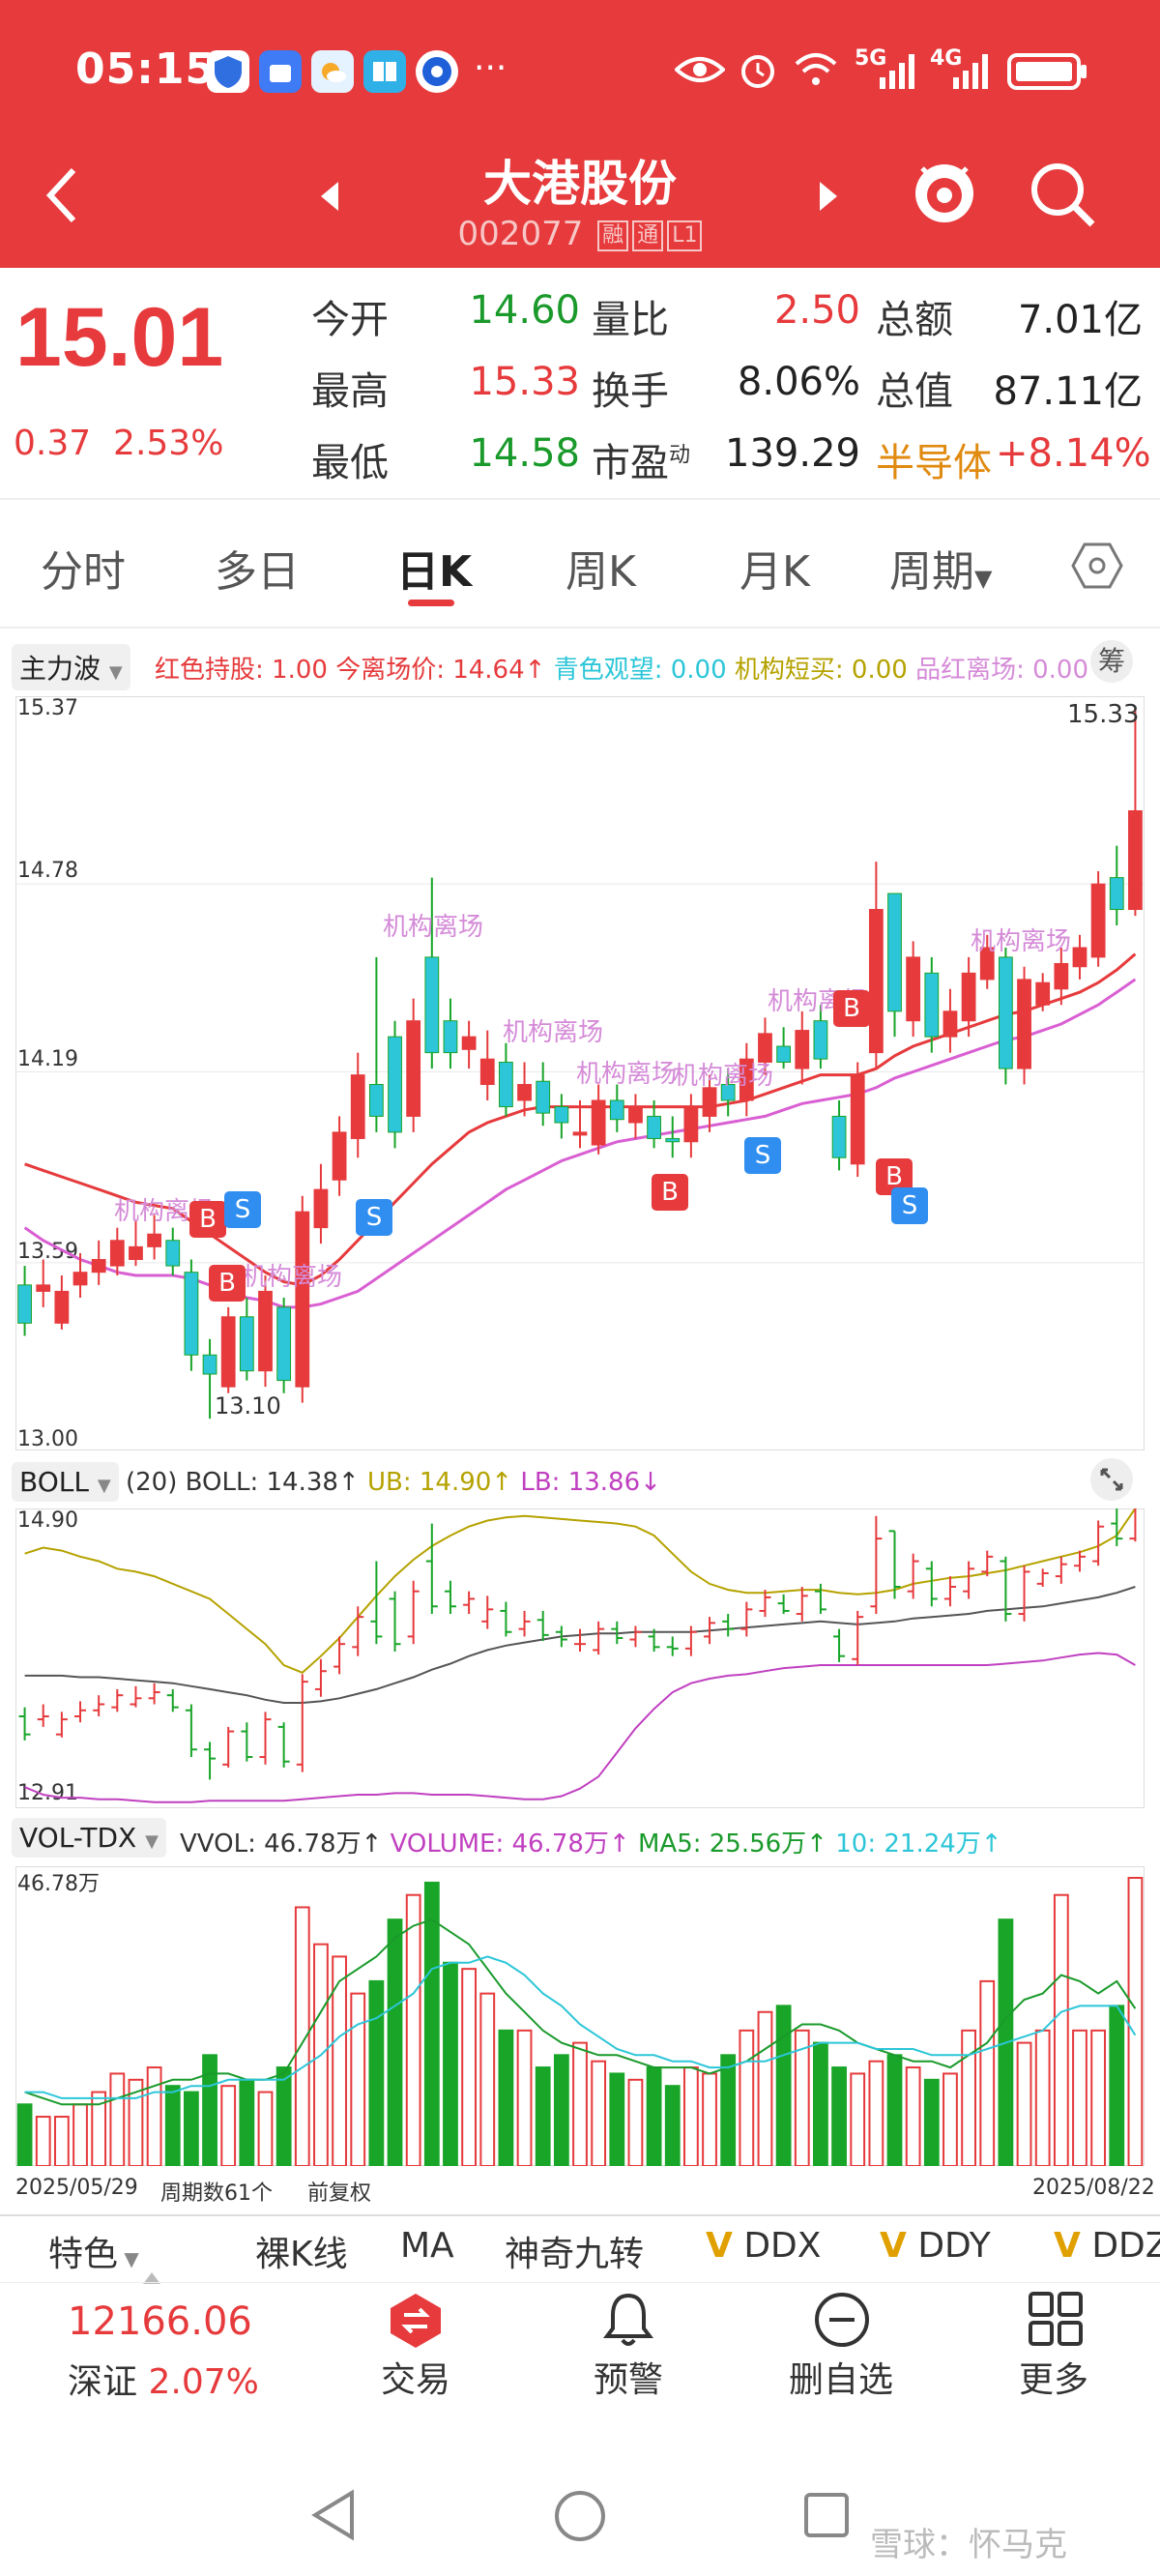  I want to click on index-value: 12166.06, so click(160, 2321).